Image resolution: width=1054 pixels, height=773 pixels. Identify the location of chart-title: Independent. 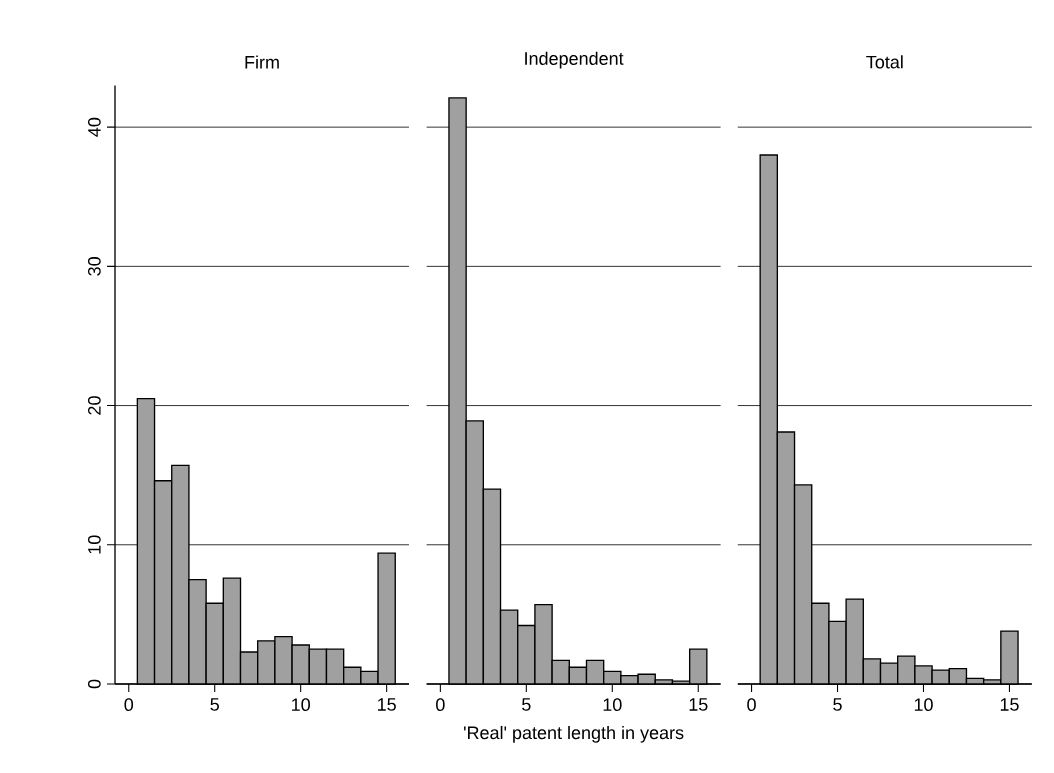
(574, 60).